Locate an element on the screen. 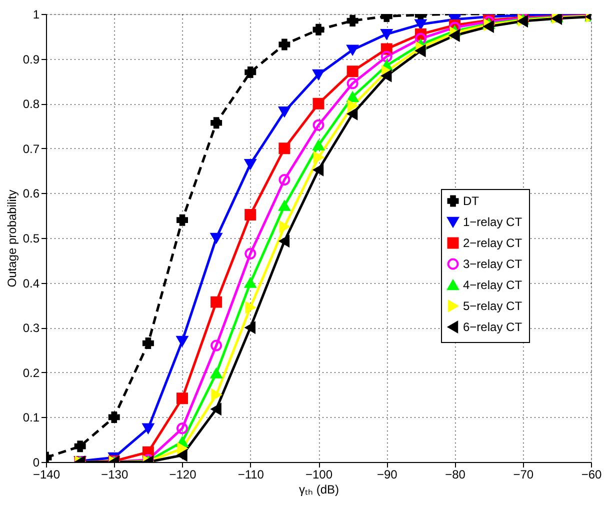 The image size is (614, 521). y-axis-title: Outage probability is located at coordinates (11, 239).